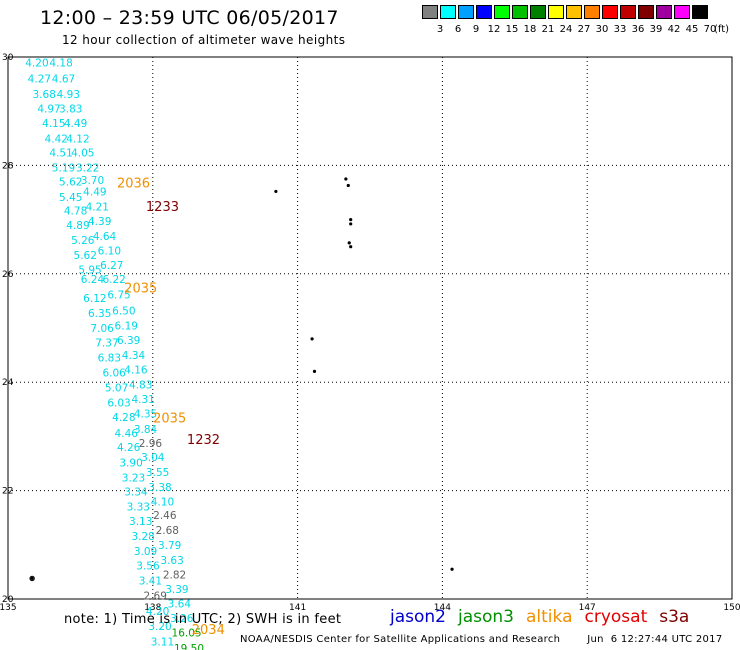 This screenshot has height=650, width=740. What do you see at coordinates (8, 275) in the screenshot?
I see `lat-tick-label: 26` at bounding box center [8, 275].